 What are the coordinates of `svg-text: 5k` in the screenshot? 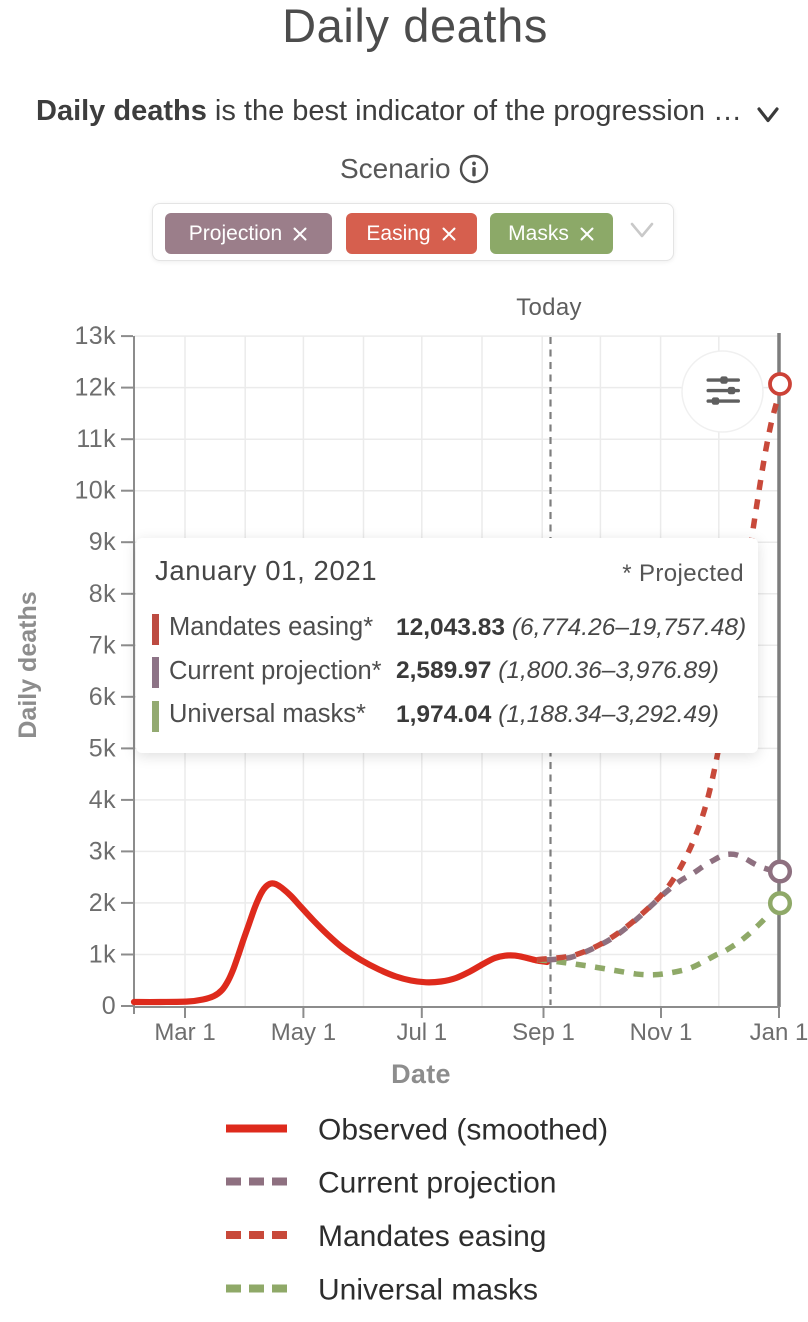 It's located at (102, 748).